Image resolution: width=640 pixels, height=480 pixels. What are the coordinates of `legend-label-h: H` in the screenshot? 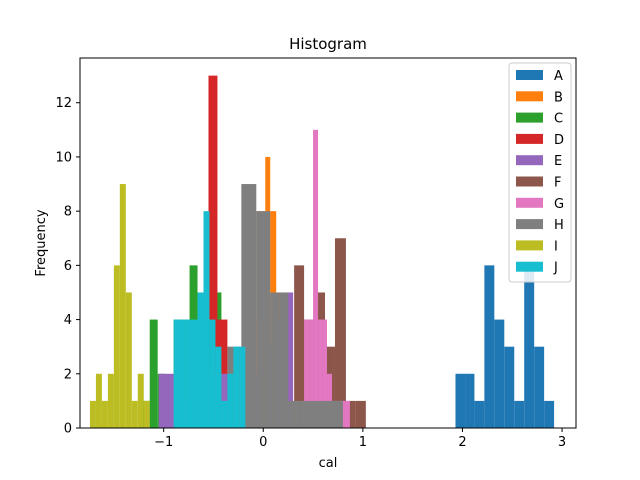 It's located at (559, 225).